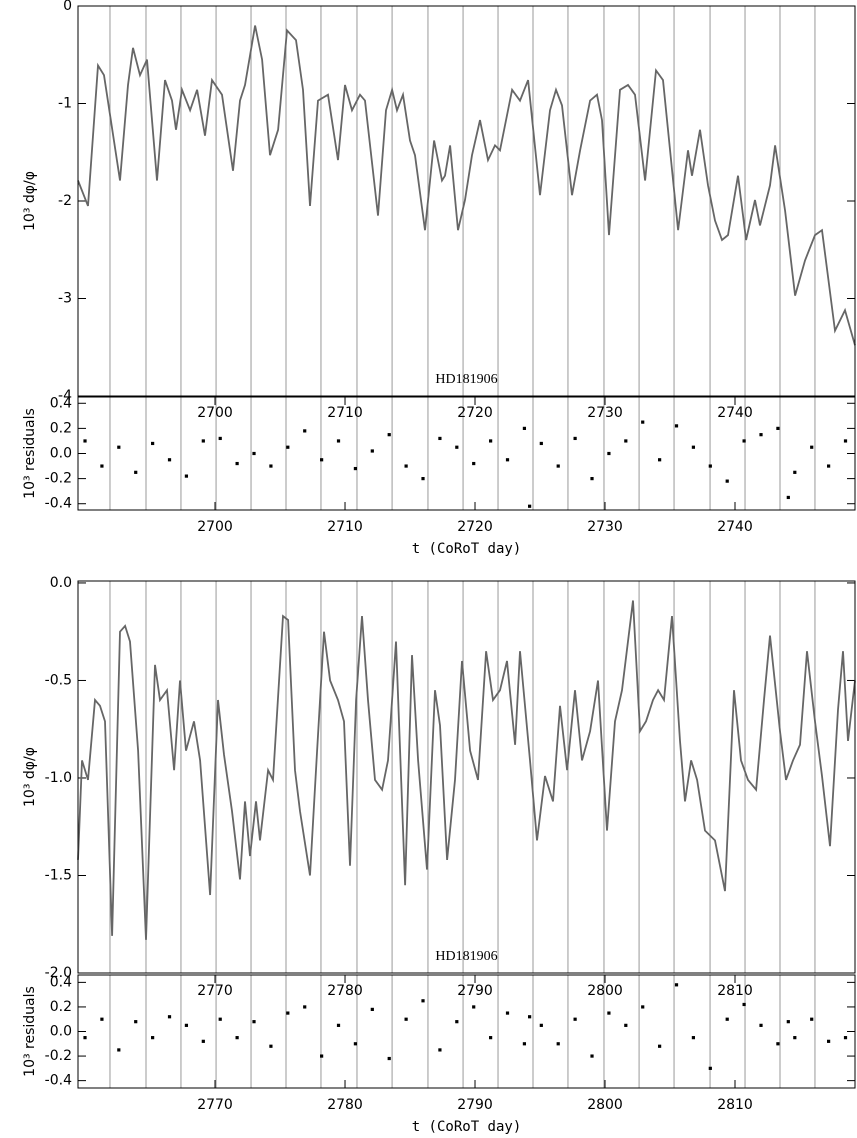 The height and width of the screenshot is (1138, 857). What do you see at coordinates (58, 778) in the screenshot?
I see `y-tick-label: -1.0` at bounding box center [58, 778].